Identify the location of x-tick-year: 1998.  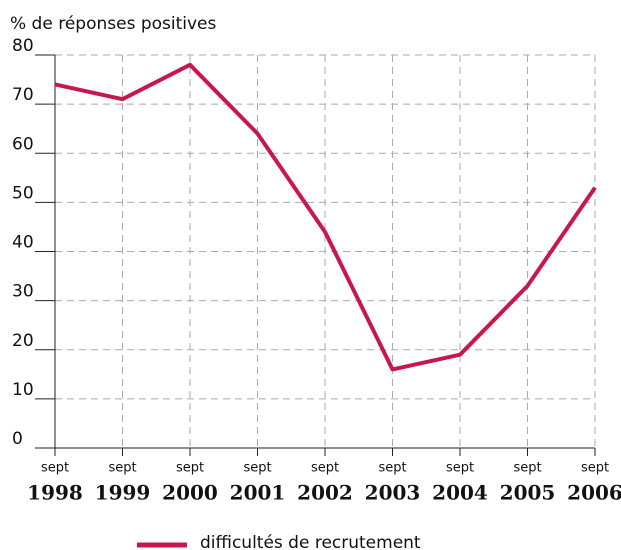
(55, 493).